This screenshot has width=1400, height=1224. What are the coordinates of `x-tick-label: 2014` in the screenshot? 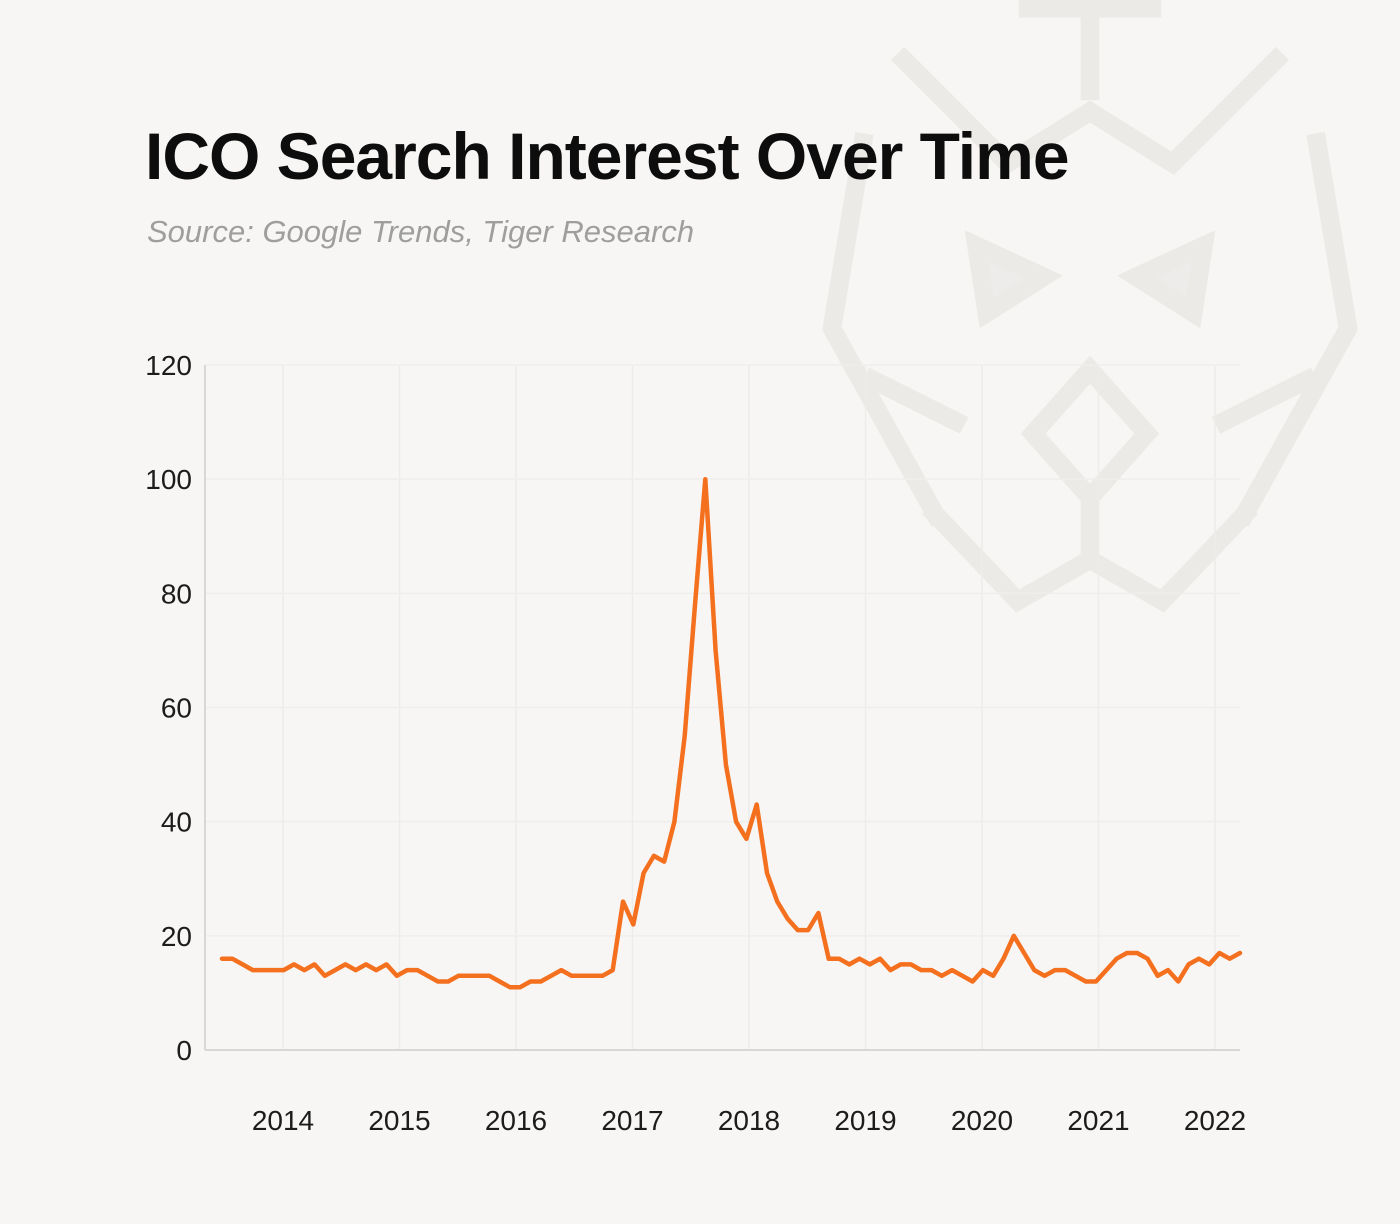 It's located at (283, 1120).